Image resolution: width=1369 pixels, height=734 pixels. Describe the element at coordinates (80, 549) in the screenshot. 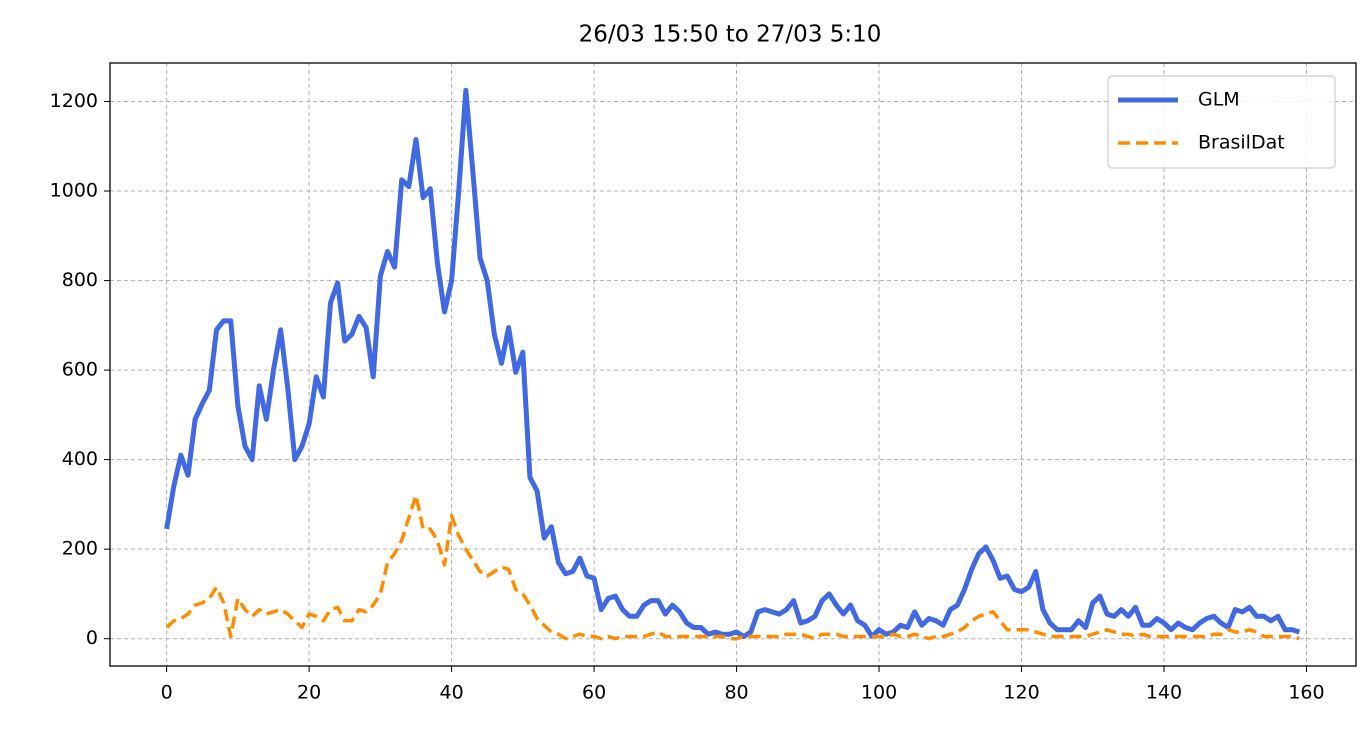

I see `y-tick-label: 200` at that location.